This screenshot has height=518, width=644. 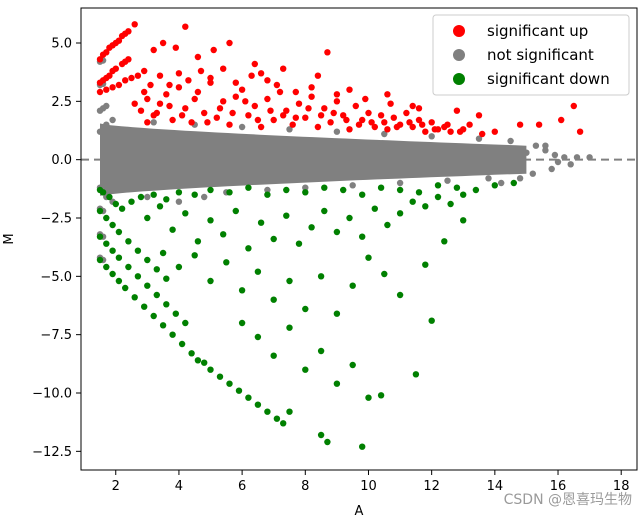 I want to click on legend-label-not-significant: not significant, so click(x=540, y=55).